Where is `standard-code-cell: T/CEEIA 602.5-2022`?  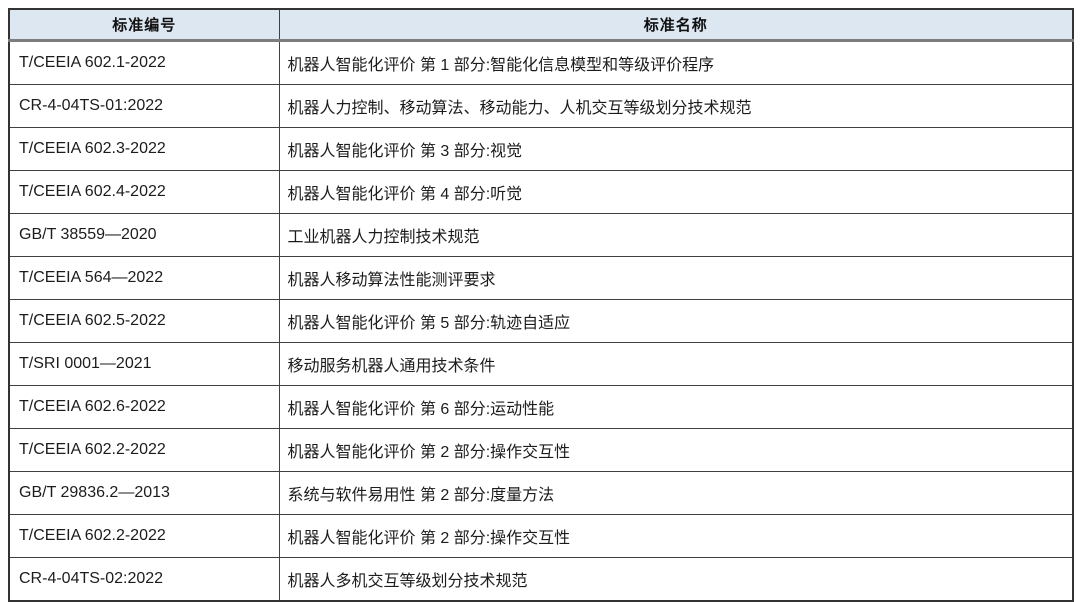 standard-code-cell: T/CEEIA 602.5-2022 is located at coordinates (144, 321).